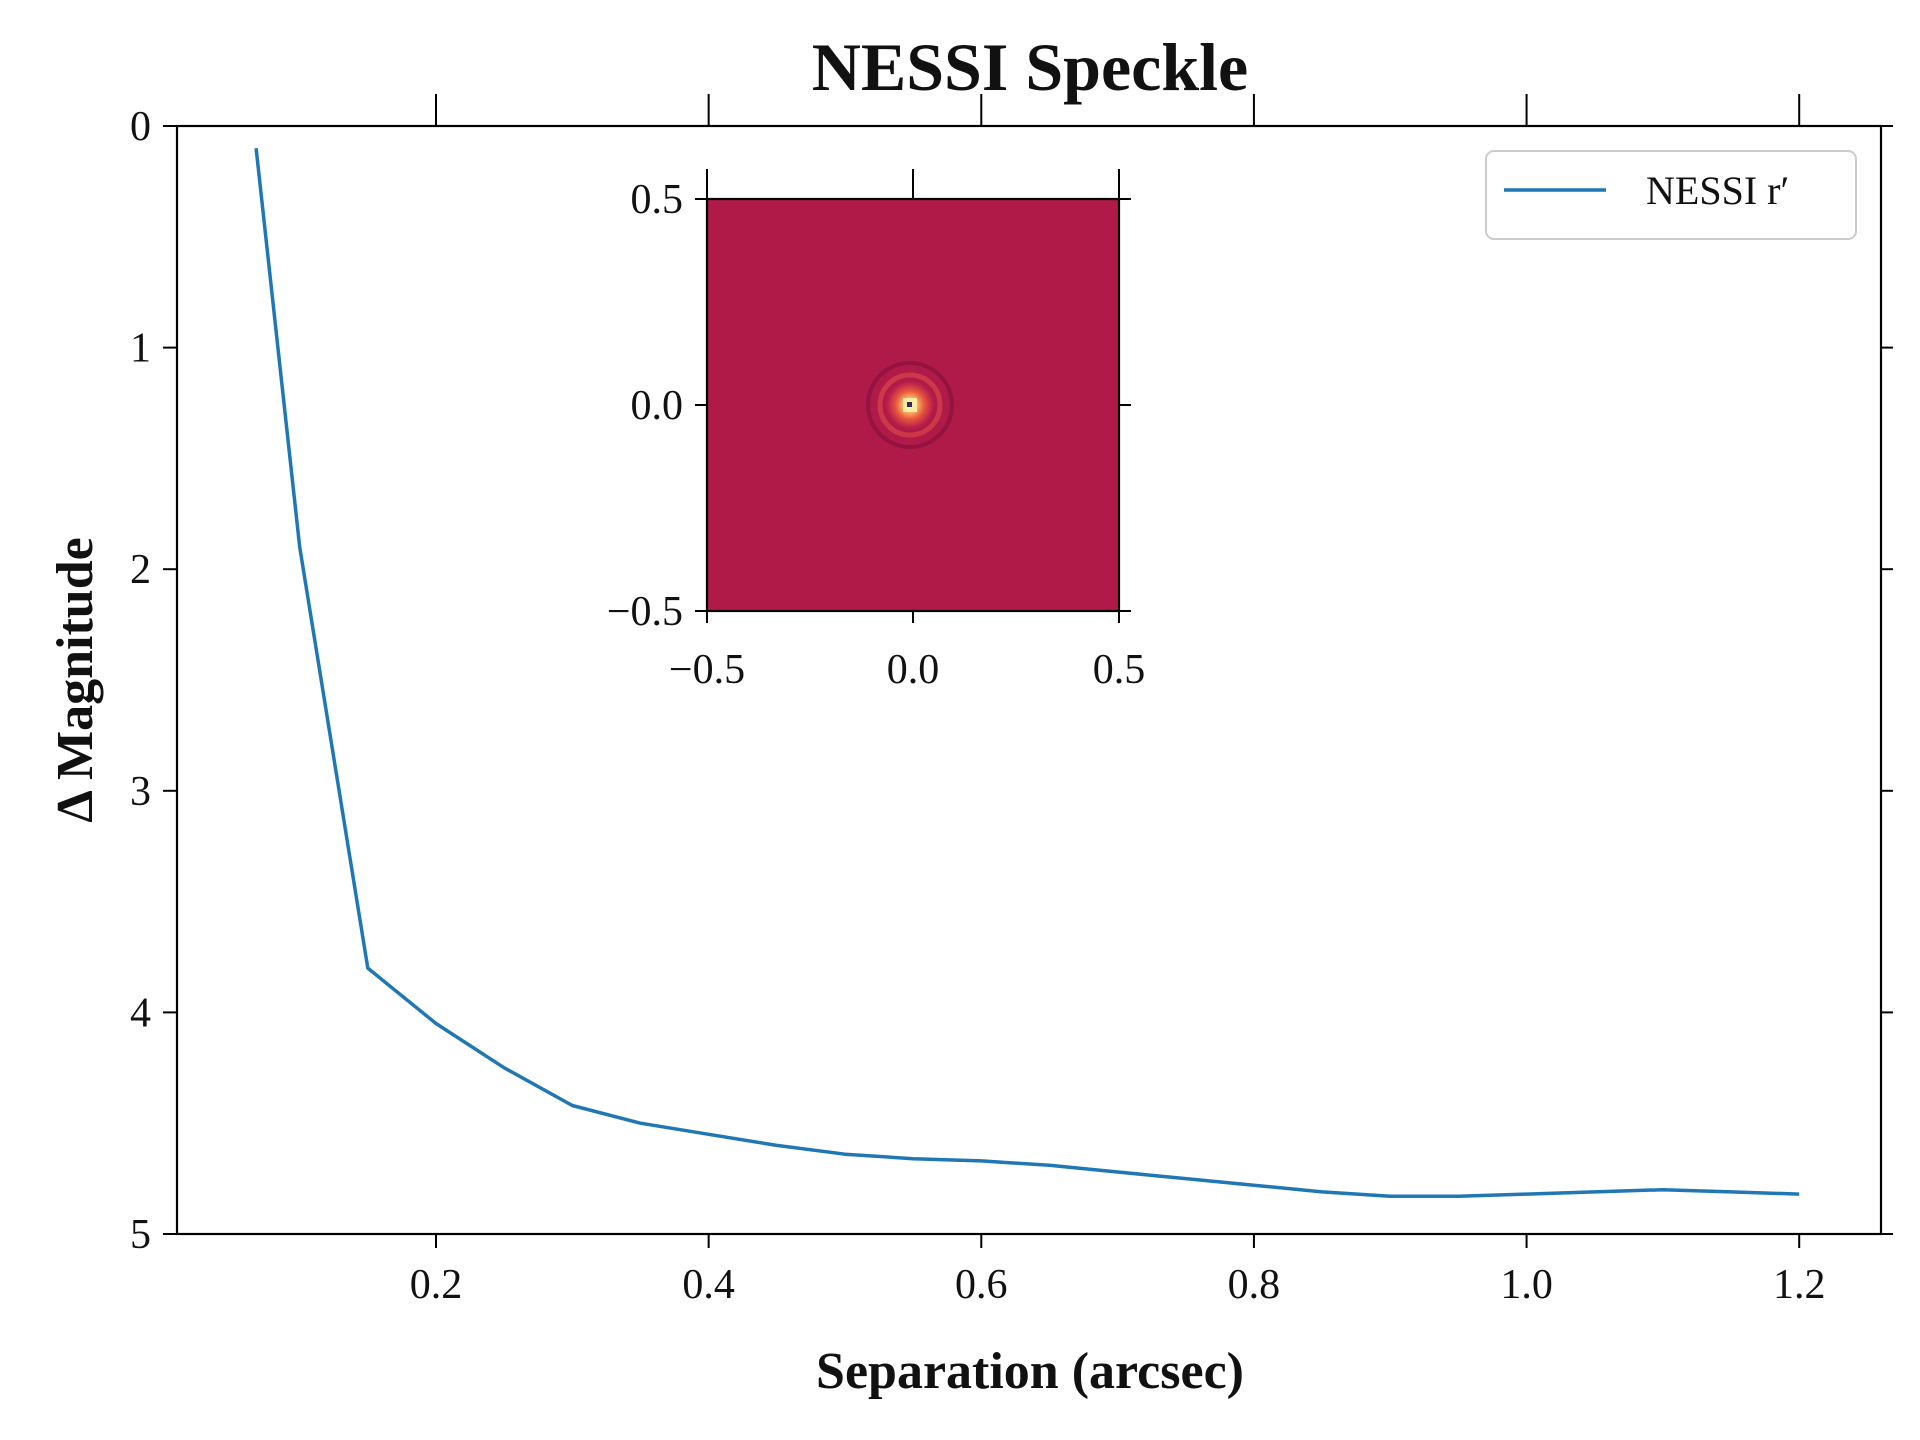 The image size is (1920, 1440). Describe the element at coordinates (1119, 670) in the screenshot. I see `inset-x-tick-label: 0.5` at that location.